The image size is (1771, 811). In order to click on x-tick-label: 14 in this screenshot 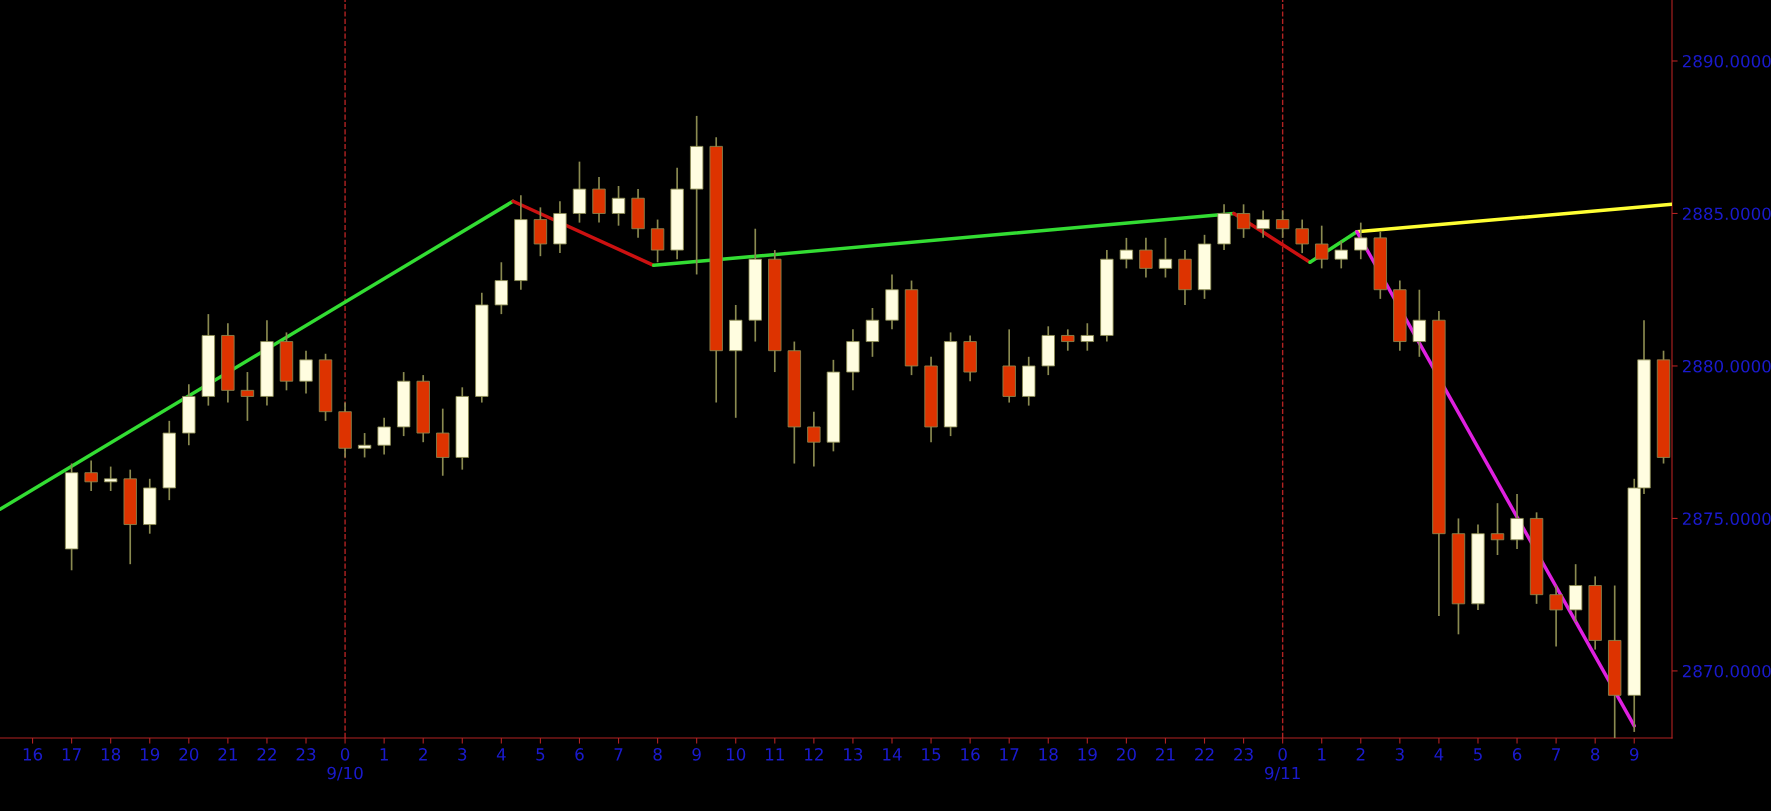, I will do `click(892, 754)`.